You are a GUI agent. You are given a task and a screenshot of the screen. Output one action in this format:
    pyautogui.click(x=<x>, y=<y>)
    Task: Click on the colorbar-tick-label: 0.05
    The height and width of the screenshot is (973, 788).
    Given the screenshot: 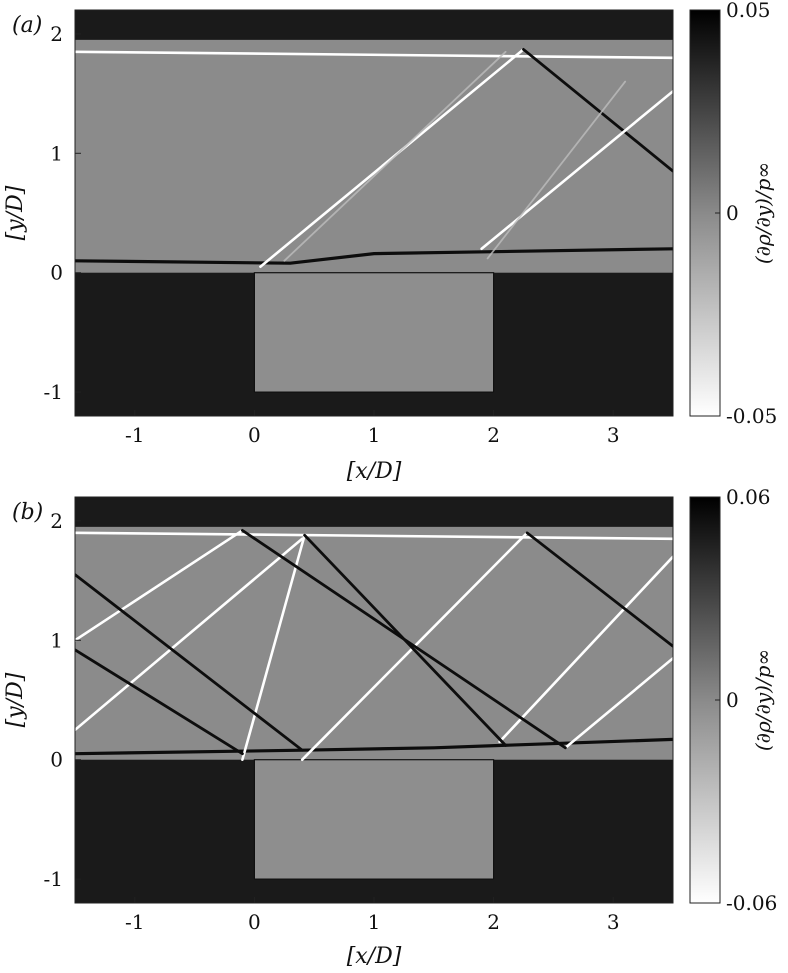 What is the action you would take?
    pyautogui.click(x=748, y=11)
    